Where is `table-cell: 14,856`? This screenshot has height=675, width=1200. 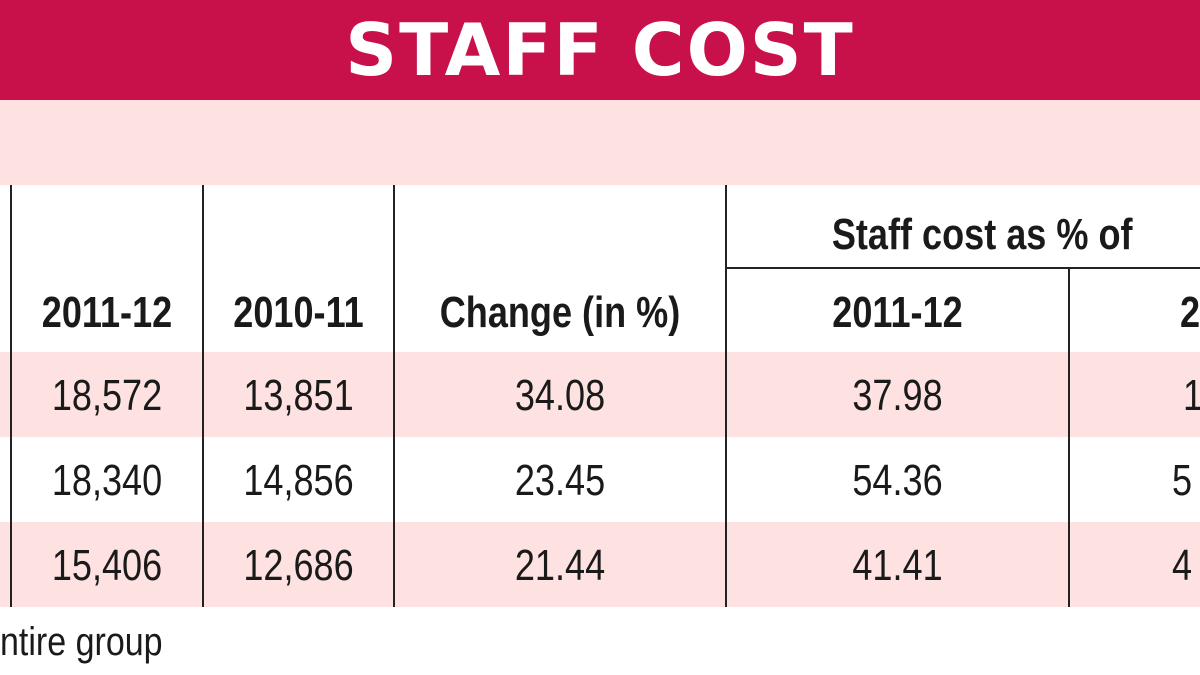
table-cell: 14,856 is located at coordinates (298, 480).